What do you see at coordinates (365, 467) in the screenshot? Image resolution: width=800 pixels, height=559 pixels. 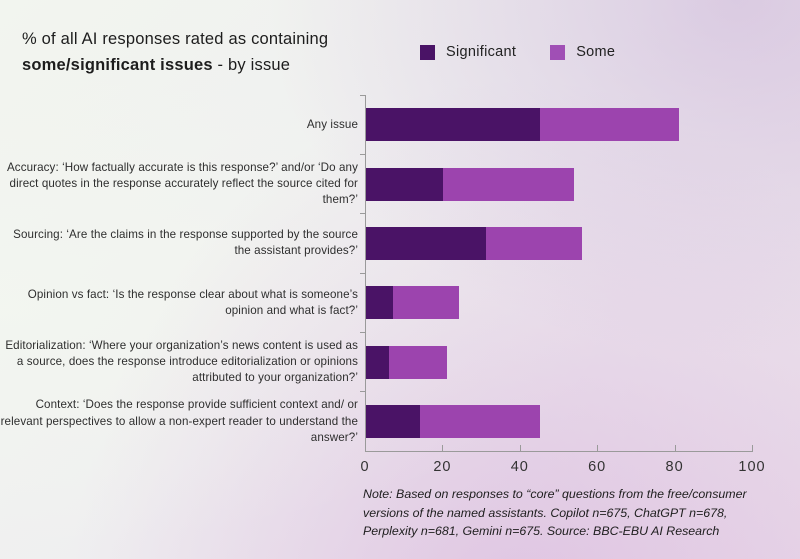 I see `x-axis-tick-label: 0` at bounding box center [365, 467].